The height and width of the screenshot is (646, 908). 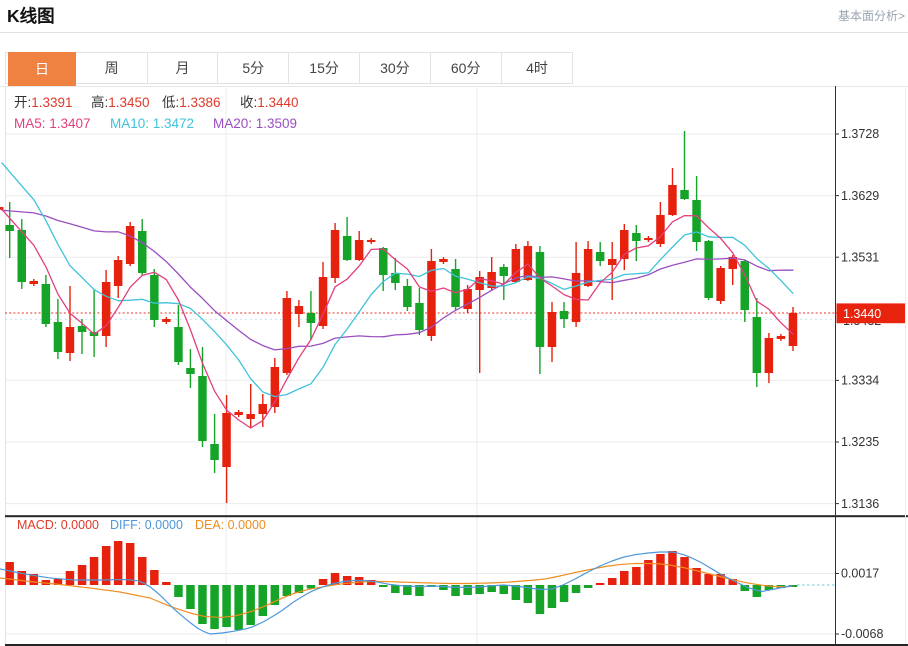 I want to click on svg-text: 1.3440, so click(x=862, y=314).